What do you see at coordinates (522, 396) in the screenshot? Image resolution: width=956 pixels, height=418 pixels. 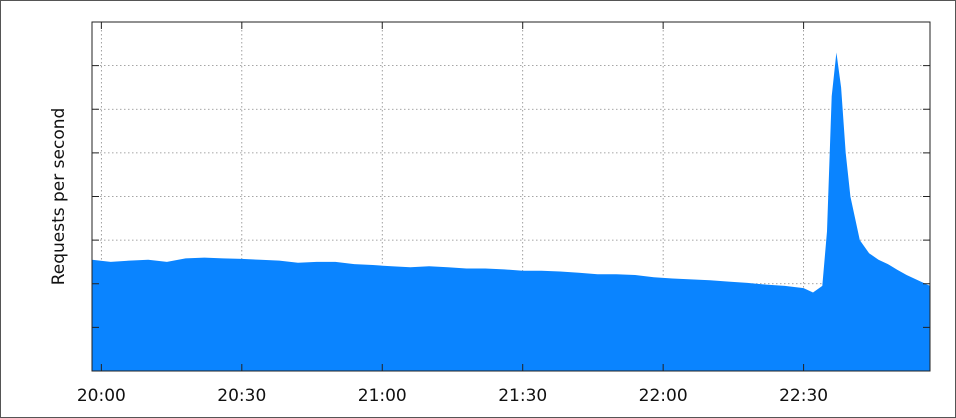 I see `x-tick-label: 21:30` at bounding box center [522, 396].